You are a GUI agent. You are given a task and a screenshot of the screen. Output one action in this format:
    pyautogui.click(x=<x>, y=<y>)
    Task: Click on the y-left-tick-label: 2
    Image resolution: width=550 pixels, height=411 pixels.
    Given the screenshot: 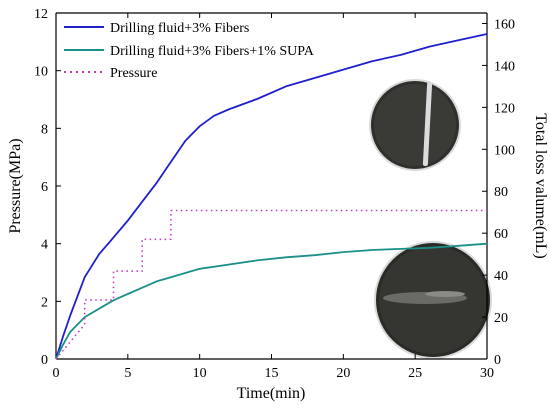 What is the action you would take?
    pyautogui.click(x=44, y=302)
    